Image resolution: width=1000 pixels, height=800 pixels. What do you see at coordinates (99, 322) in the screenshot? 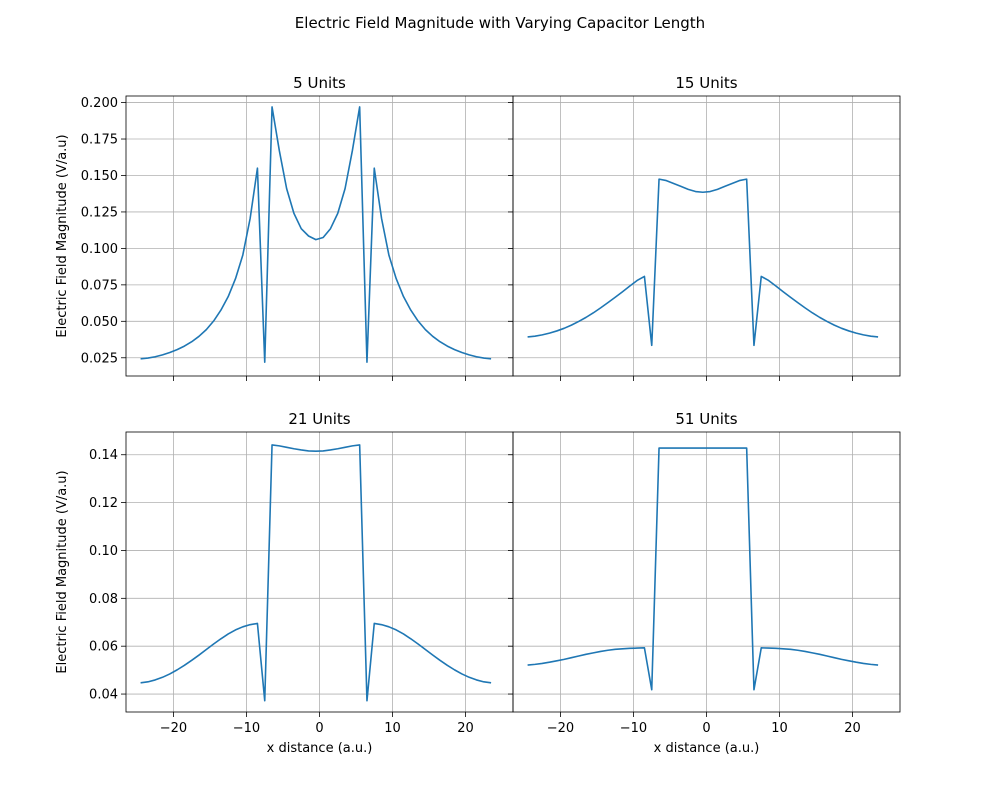
I see `y-tick-label: 0.050` at bounding box center [99, 322].